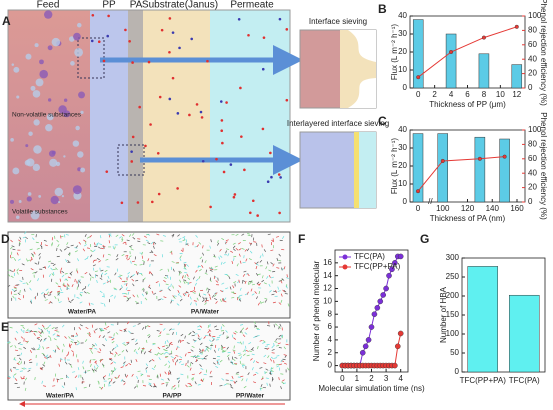 The image size is (553, 410). I want to click on y-tick-label: 100, so click(453, 333).